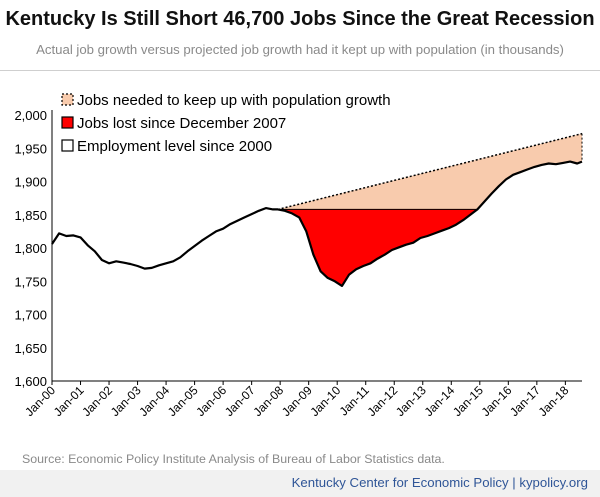 The width and height of the screenshot is (600, 497). What do you see at coordinates (325, 401) in the screenshot?
I see `x-tick-label: Jan-10` at bounding box center [325, 401].